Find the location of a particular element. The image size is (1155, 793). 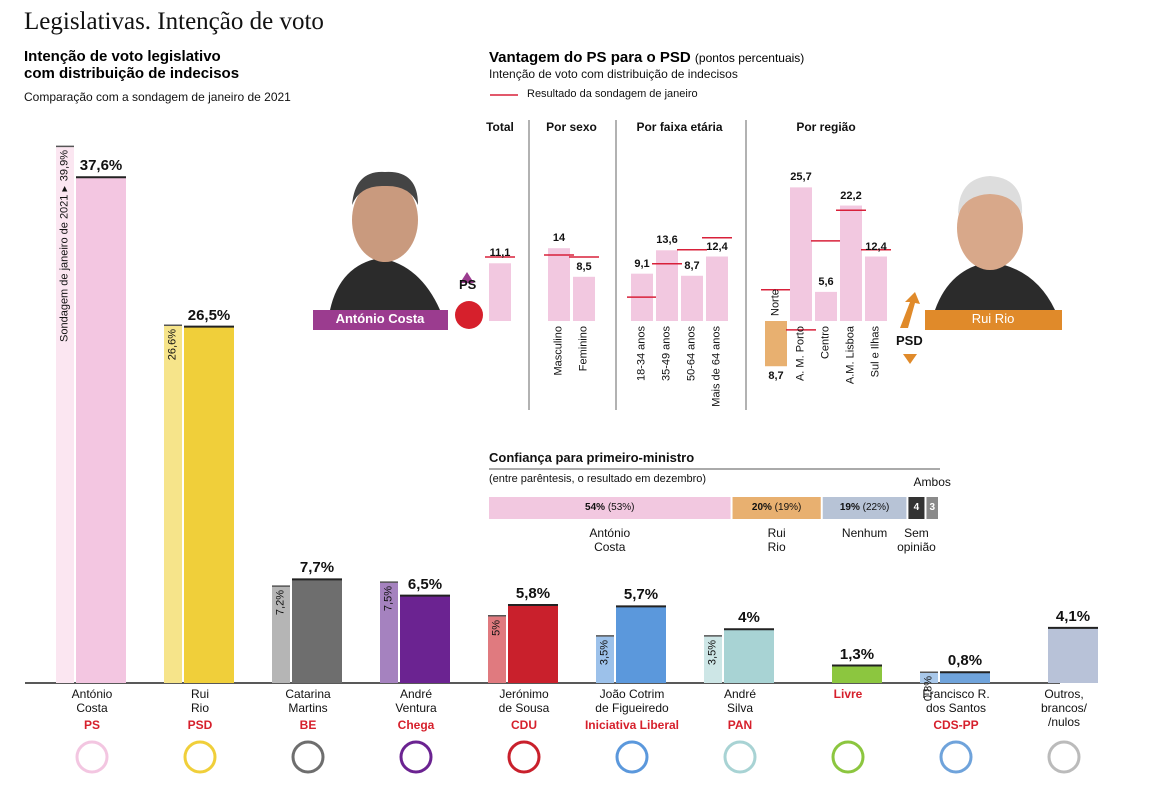

group-label: Por sexo is located at coordinates (571, 127).